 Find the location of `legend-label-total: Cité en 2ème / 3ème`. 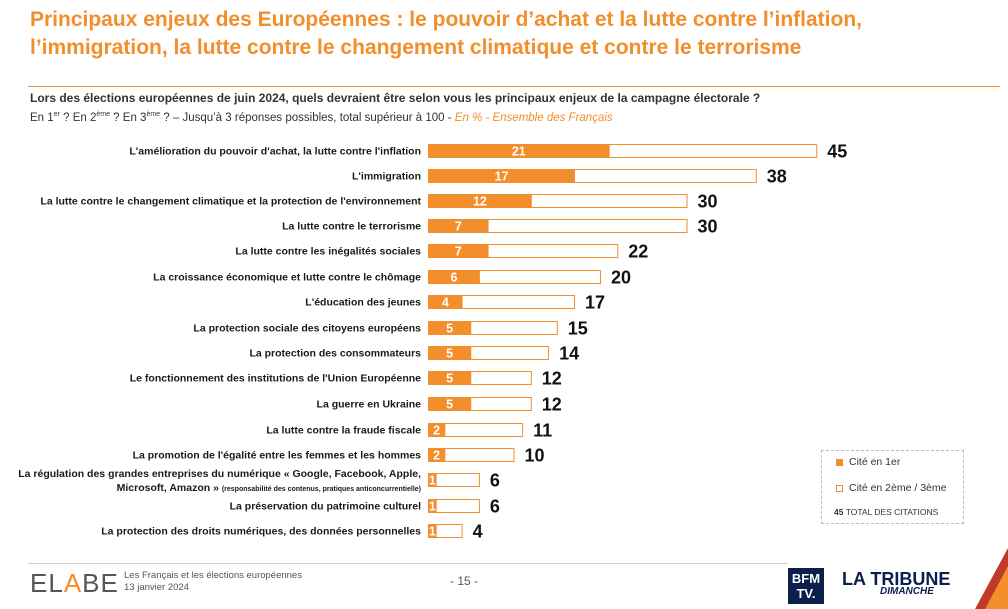

legend-label-total: Cité en 2ème / 3ème is located at coordinates (898, 488).